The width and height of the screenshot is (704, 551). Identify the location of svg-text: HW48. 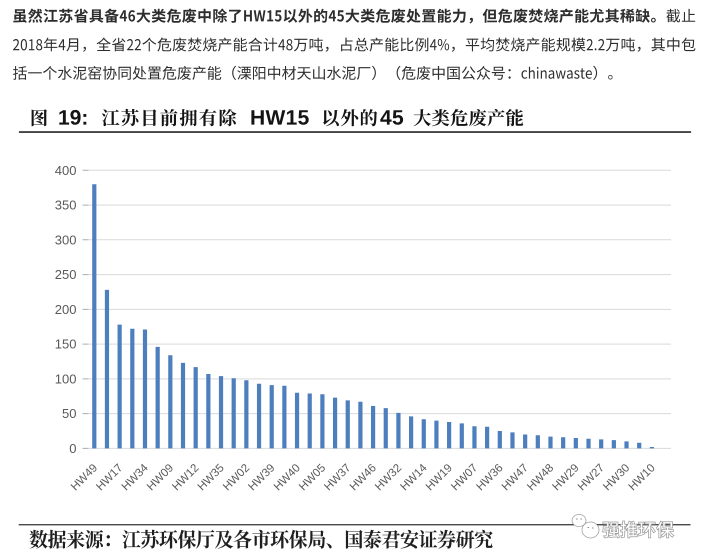
(540, 477).